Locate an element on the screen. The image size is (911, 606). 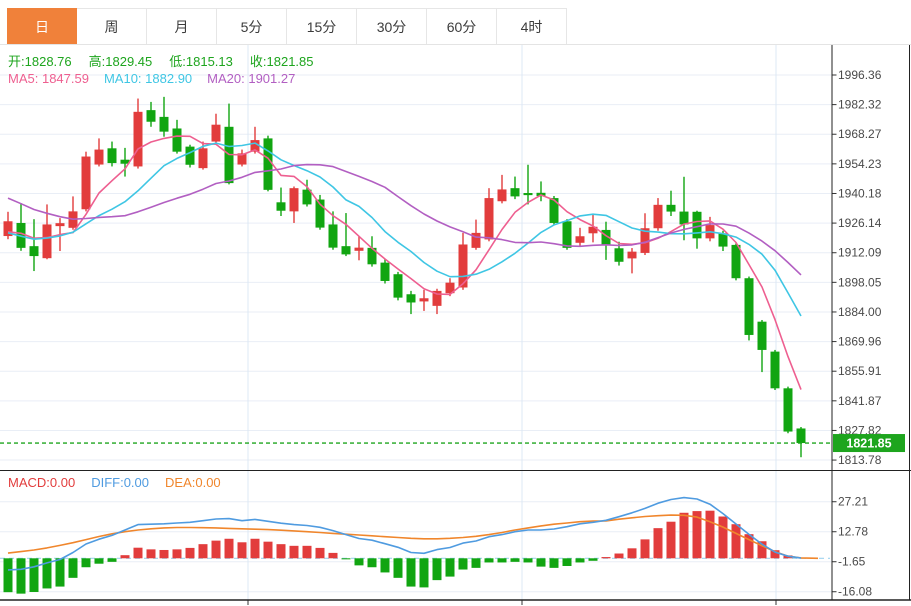
tab-15分: 15分 is located at coordinates (322, 26).